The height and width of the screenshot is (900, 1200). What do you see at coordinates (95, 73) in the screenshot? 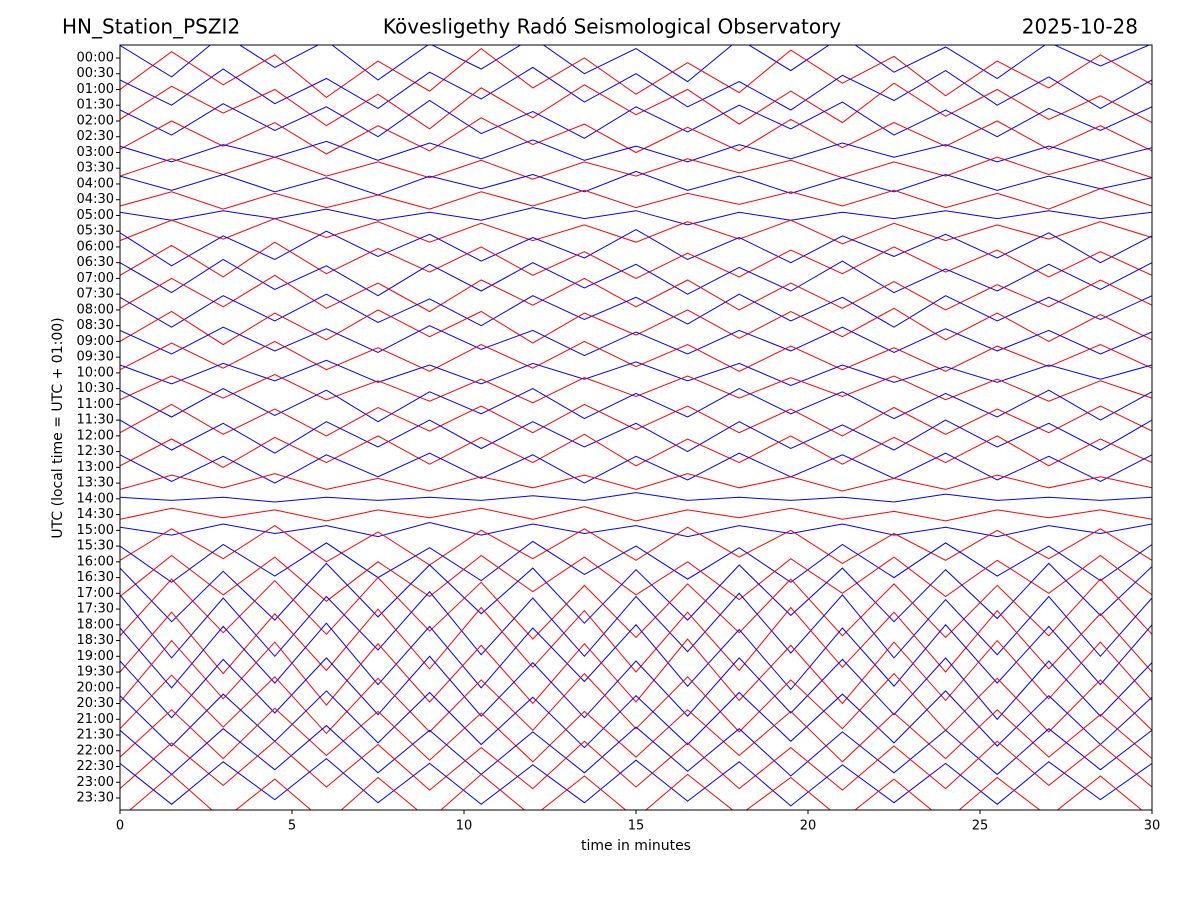
I see `y-tick-label: 00:30` at bounding box center [95, 73].